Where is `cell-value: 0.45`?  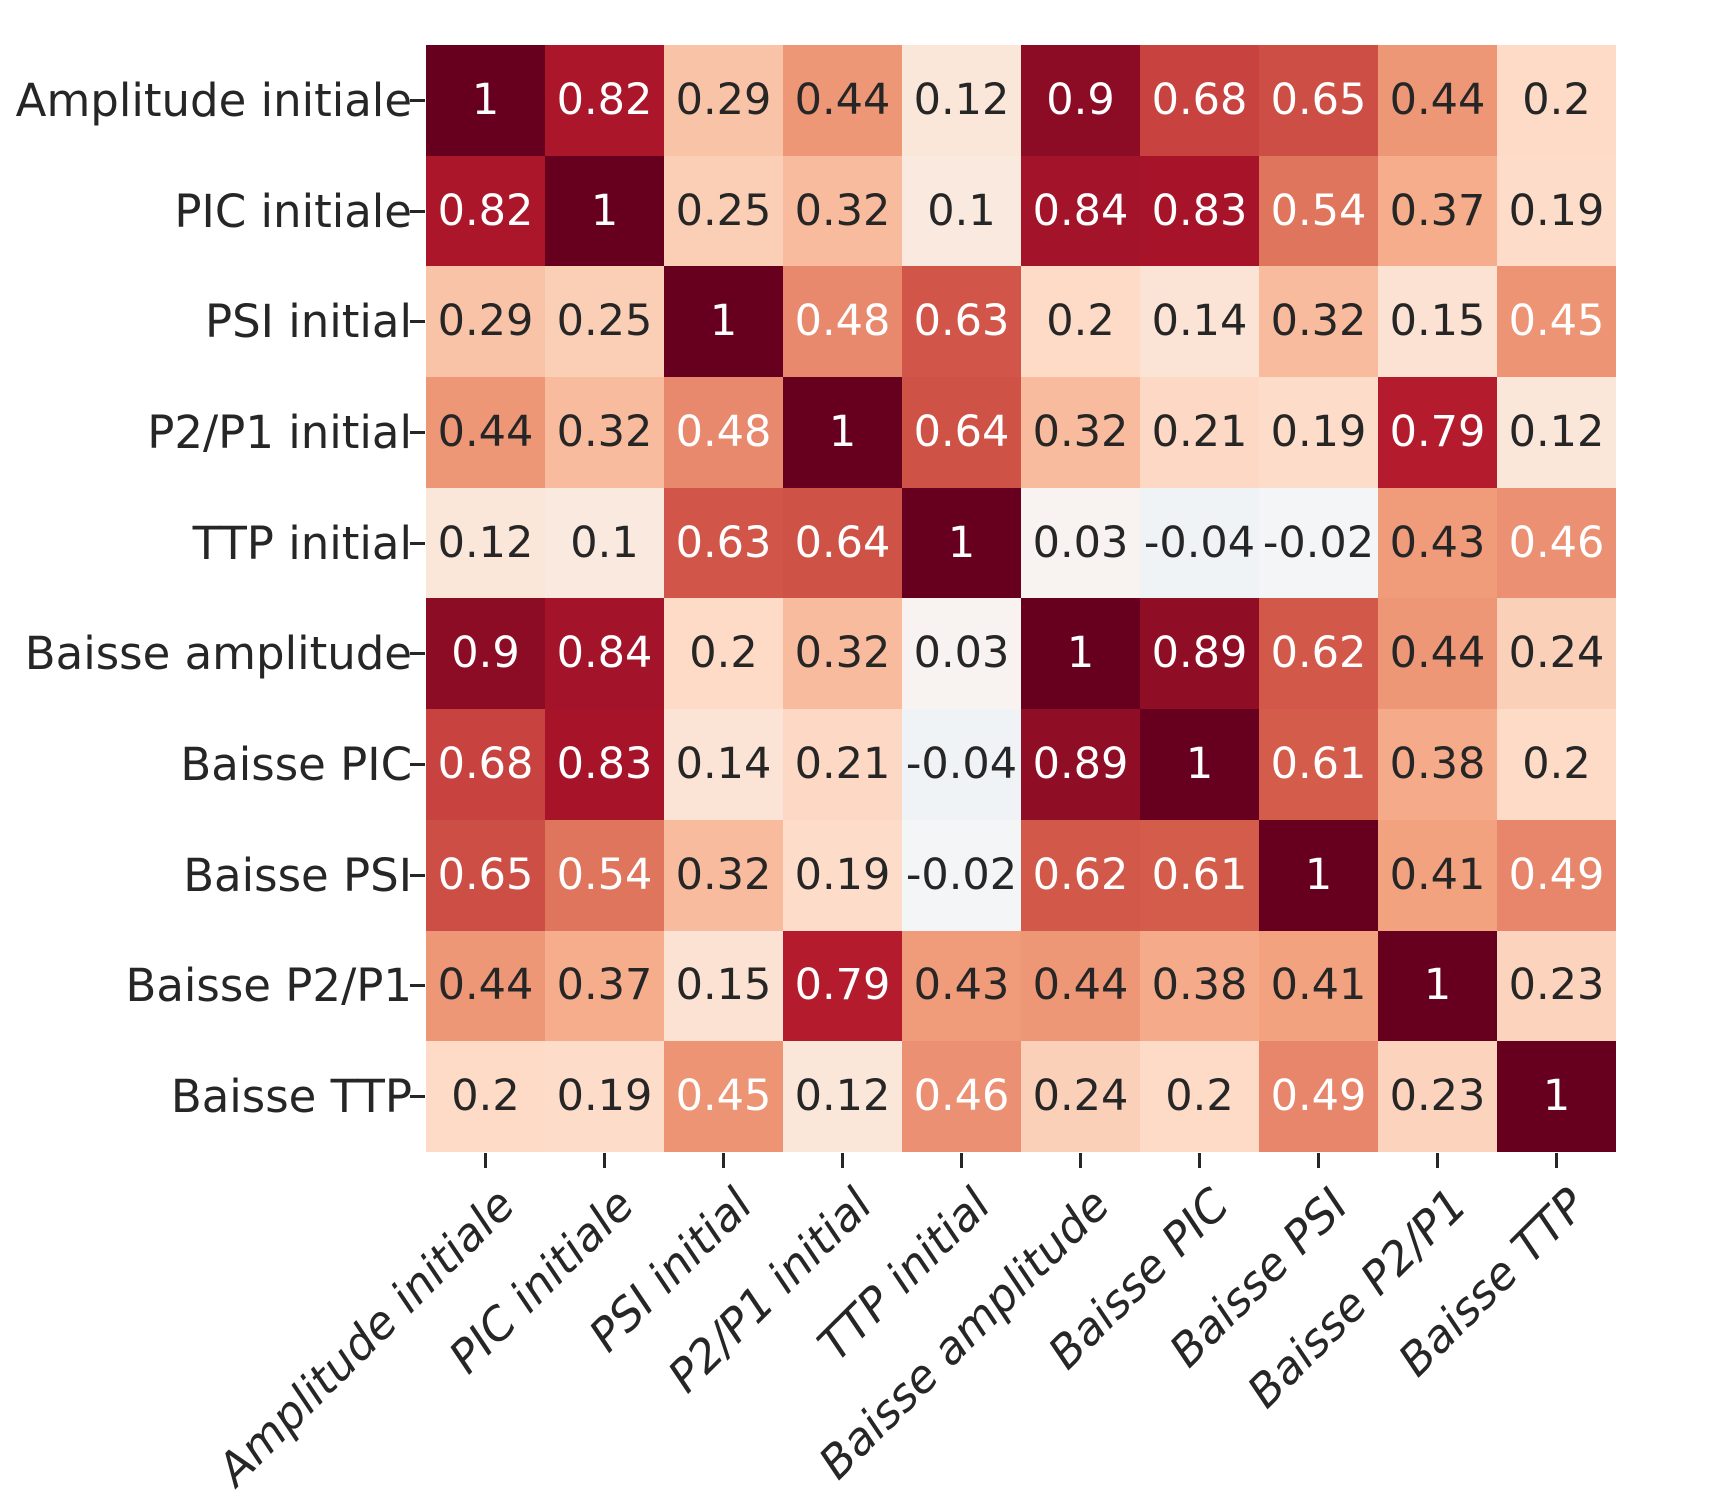
cell-value: 0.45 is located at coordinates (1556, 321).